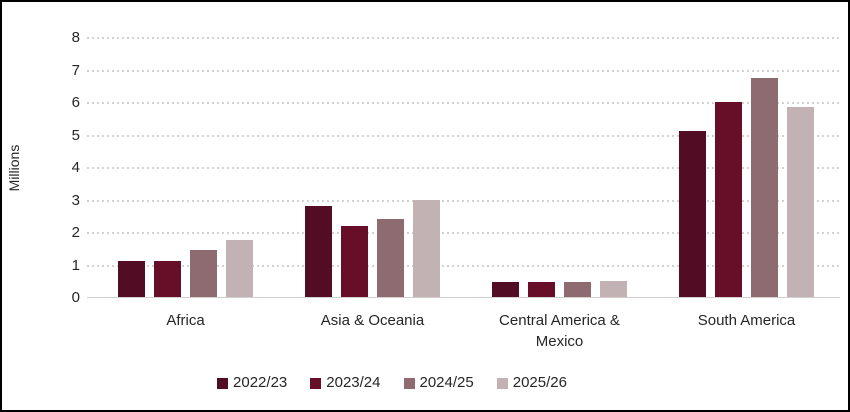 This screenshot has height=412, width=850. What do you see at coordinates (75, 37) in the screenshot?
I see `y-tick-label: 8` at bounding box center [75, 37].